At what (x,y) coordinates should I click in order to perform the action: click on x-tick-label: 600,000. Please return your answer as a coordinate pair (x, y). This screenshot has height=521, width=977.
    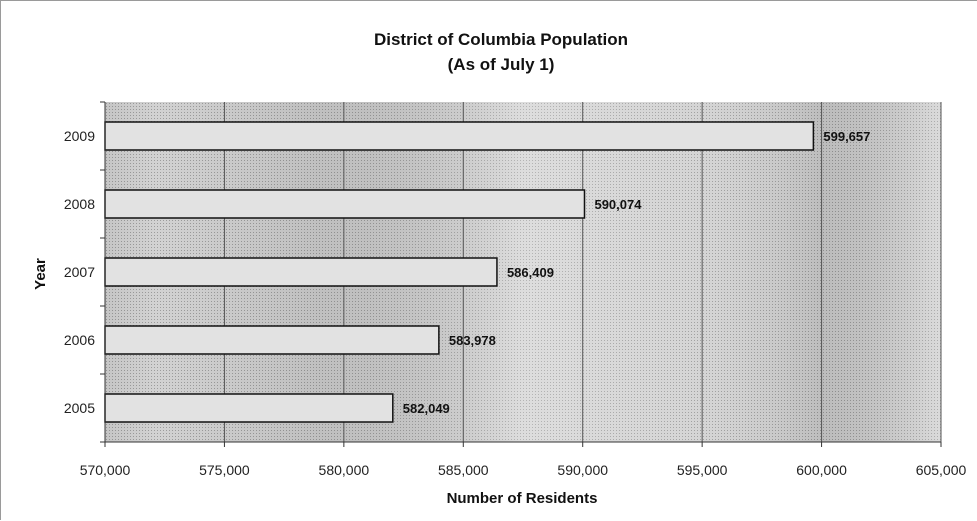
    Looking at the image, I should click on (821, 470).